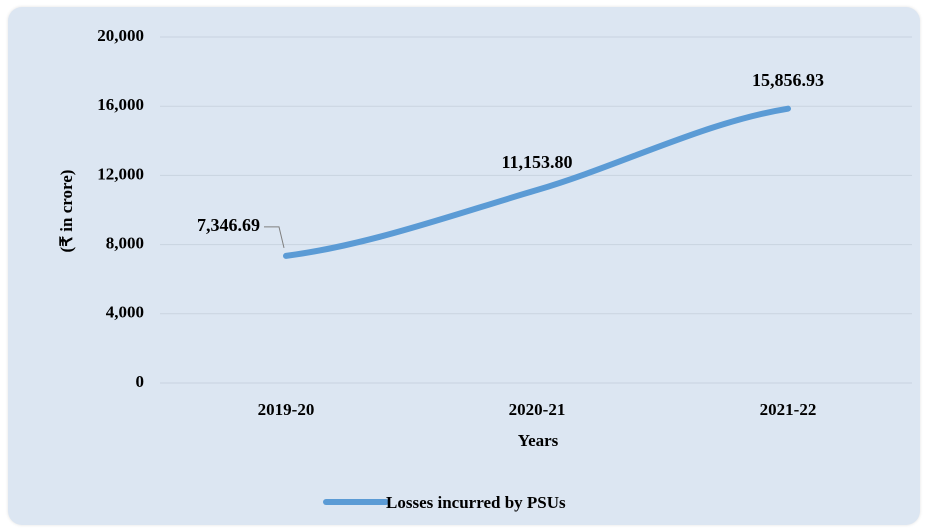 The width and height of the screenshot is (926, 531). I want to click on data-label: 11,153.80, so click(536, 162).